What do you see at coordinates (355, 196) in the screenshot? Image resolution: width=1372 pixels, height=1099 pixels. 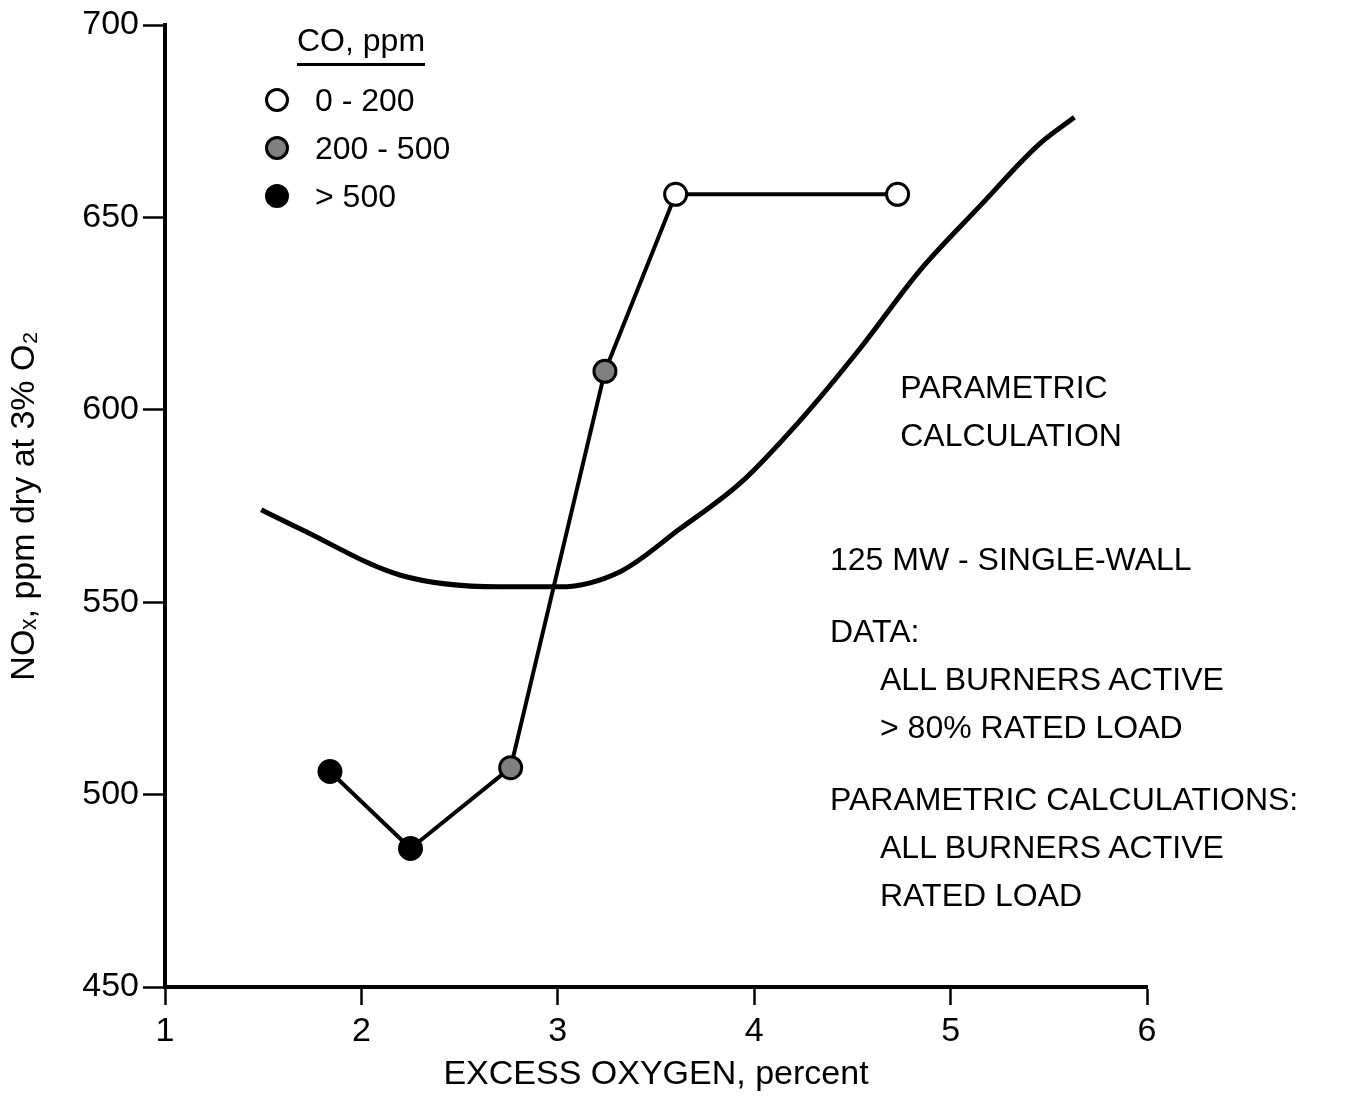 I see `legend-label: > 500` at bounding box center [355, 196].